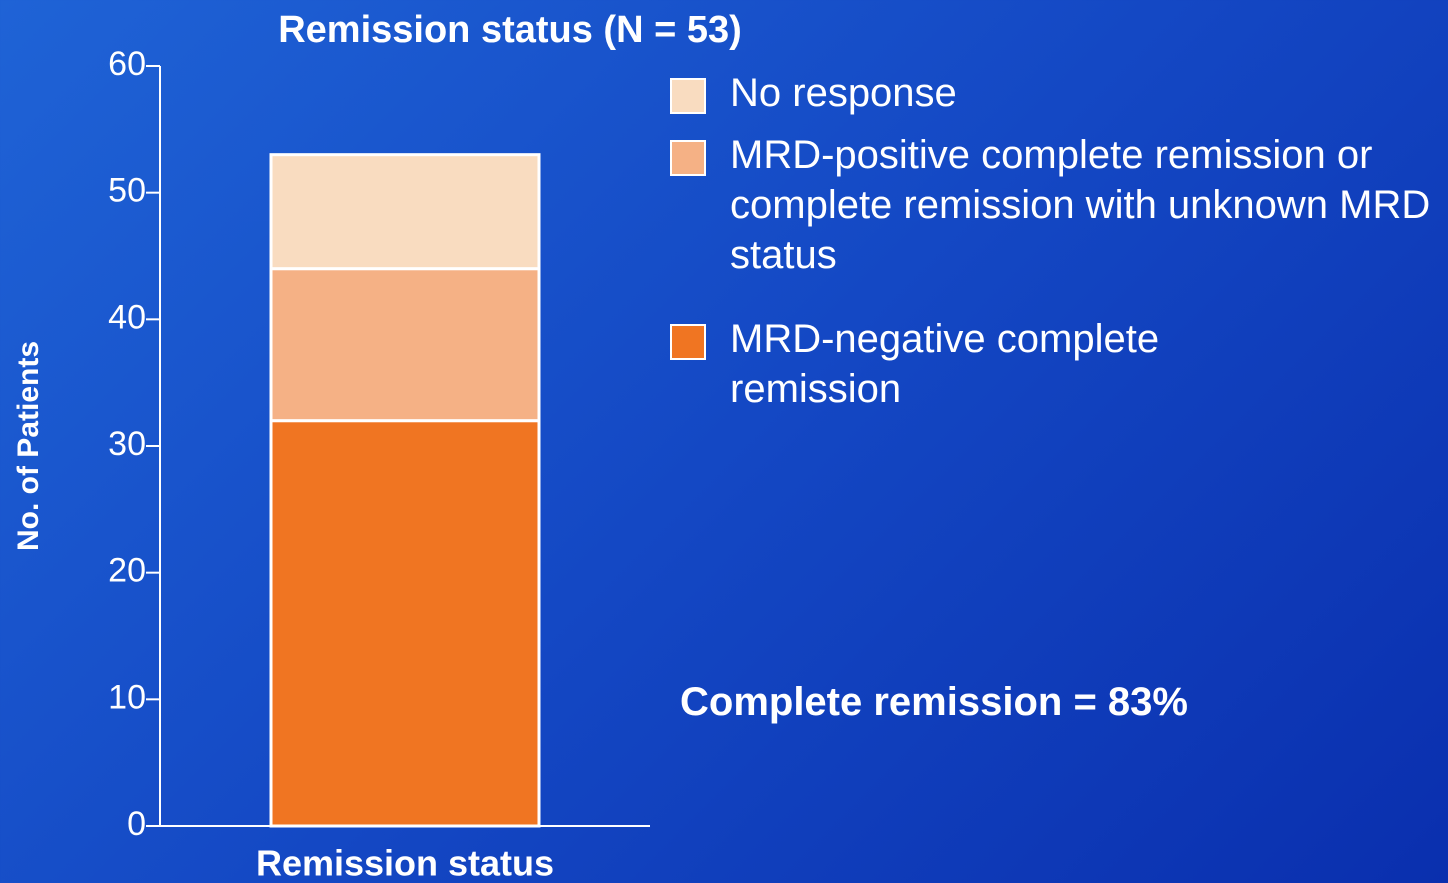  I want to click on y-tick-label: 20, so click(127, 571).